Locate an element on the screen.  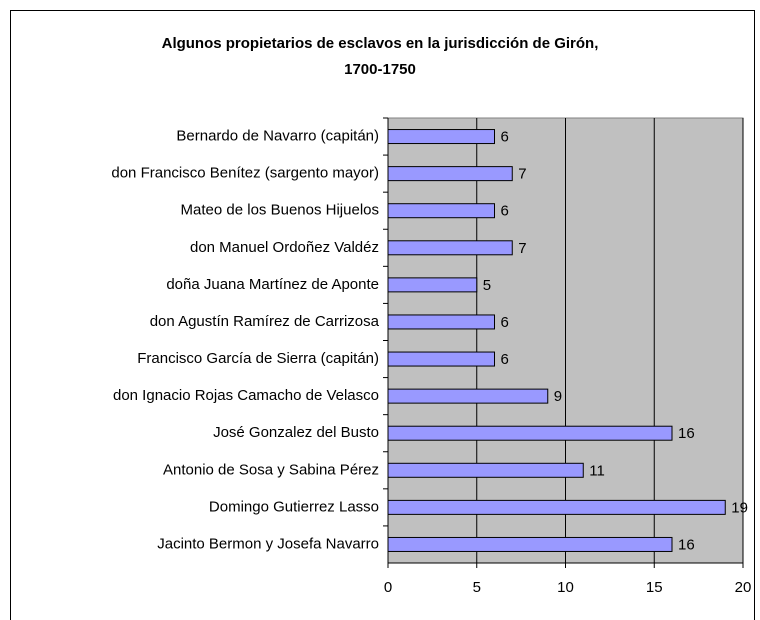
chart-title: 1700-1750 is located at coordinates (380, 69).